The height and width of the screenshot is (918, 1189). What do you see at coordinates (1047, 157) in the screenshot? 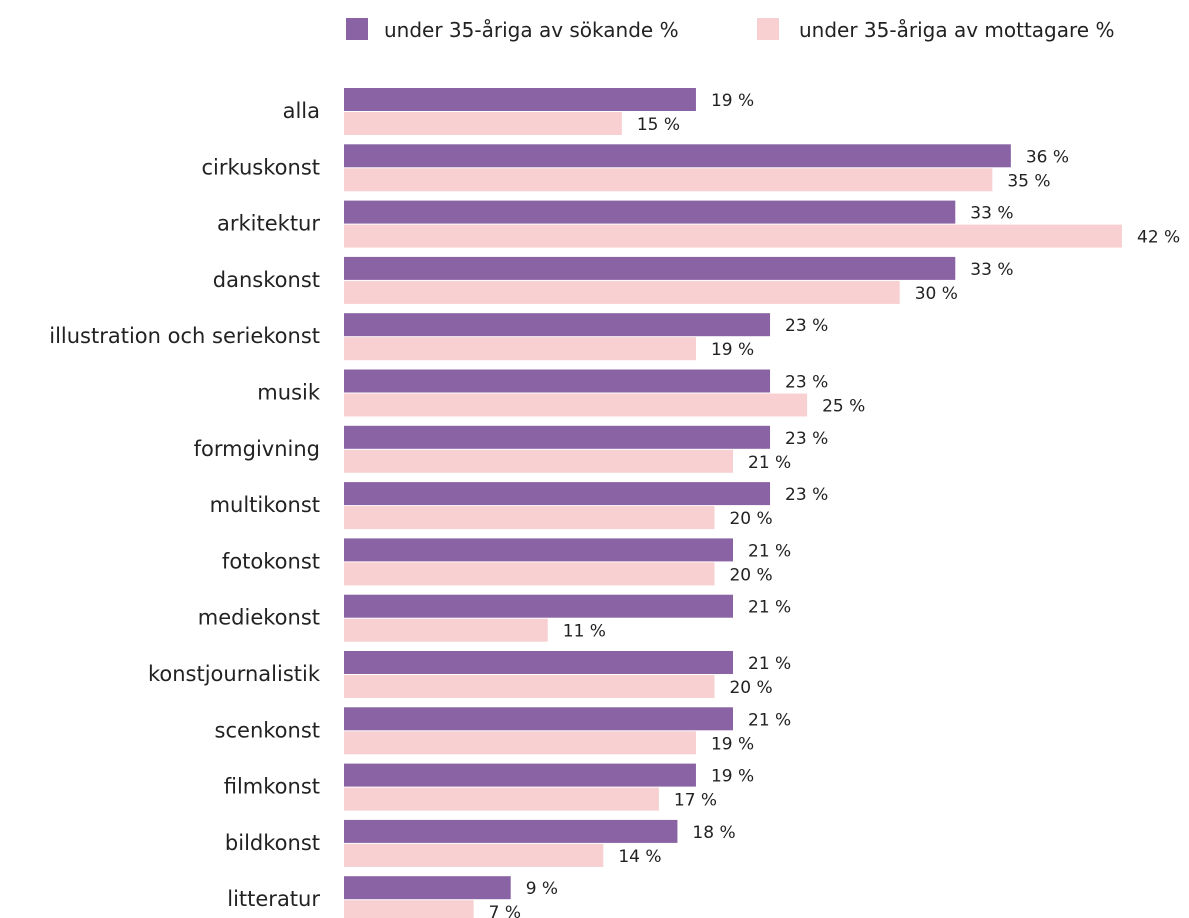
I see `value-label-applicants: 36 %` at bounding box center [1047, 157].